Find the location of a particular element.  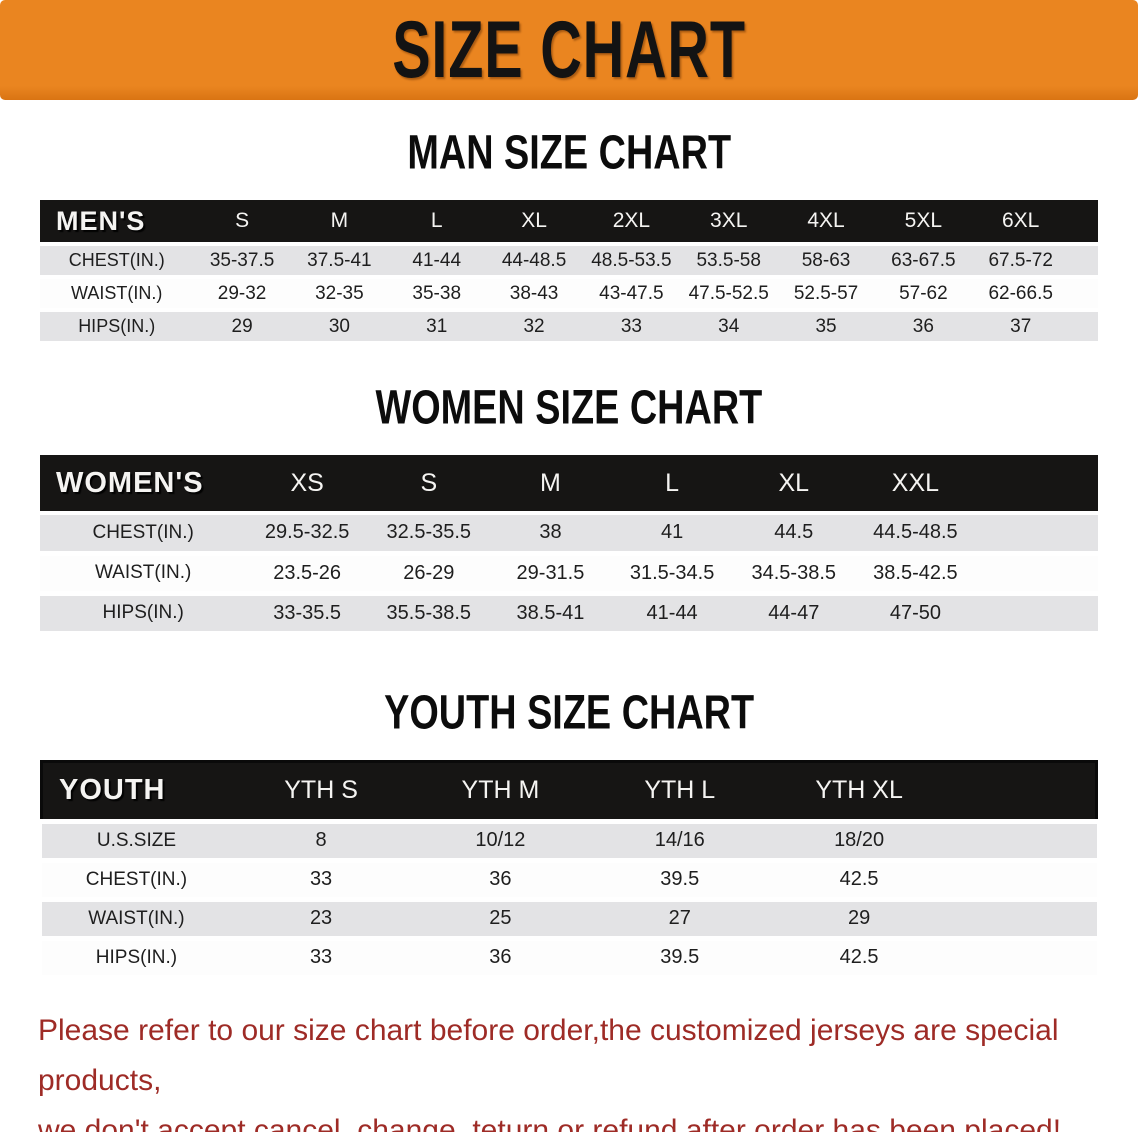

measurement-value: 35.5-38.5 is located at coordinates (429, 612).